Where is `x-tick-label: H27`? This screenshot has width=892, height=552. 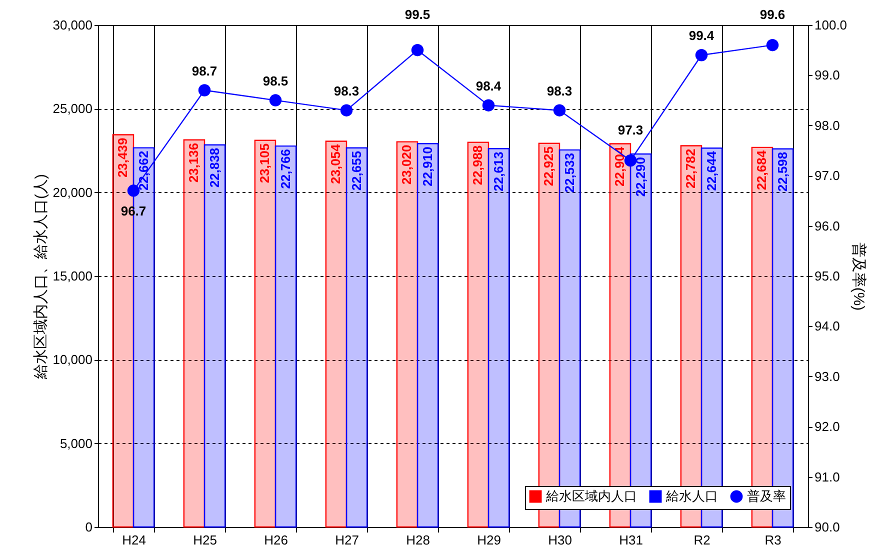 x-tick-label: H27 is located at coordinates (347, 540).